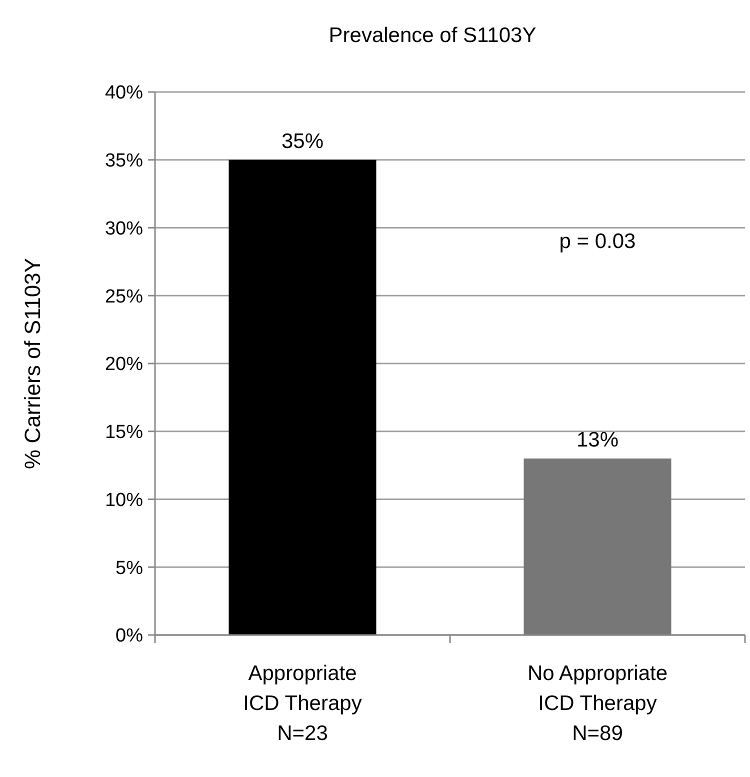 The height and width of the screenshot is (777, 750). What do you see at coordinates (302, 141) in the screenshot?
I see `data-label: 35%` at bounding box center [302, 141].